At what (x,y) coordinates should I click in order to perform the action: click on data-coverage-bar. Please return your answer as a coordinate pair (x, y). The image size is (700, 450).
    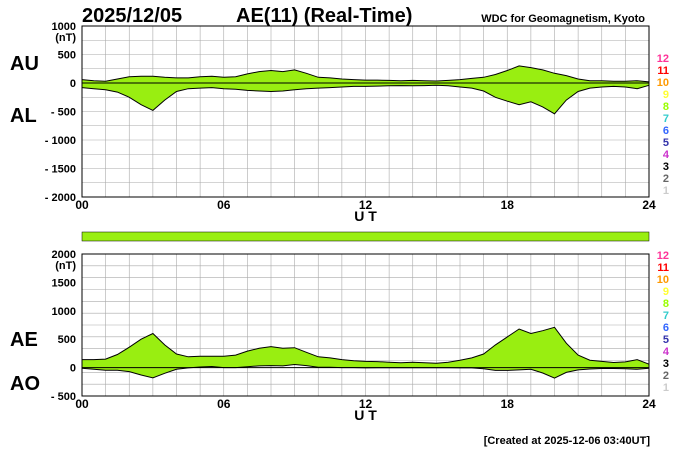
    Looking at the image, I should click on (365, 236).